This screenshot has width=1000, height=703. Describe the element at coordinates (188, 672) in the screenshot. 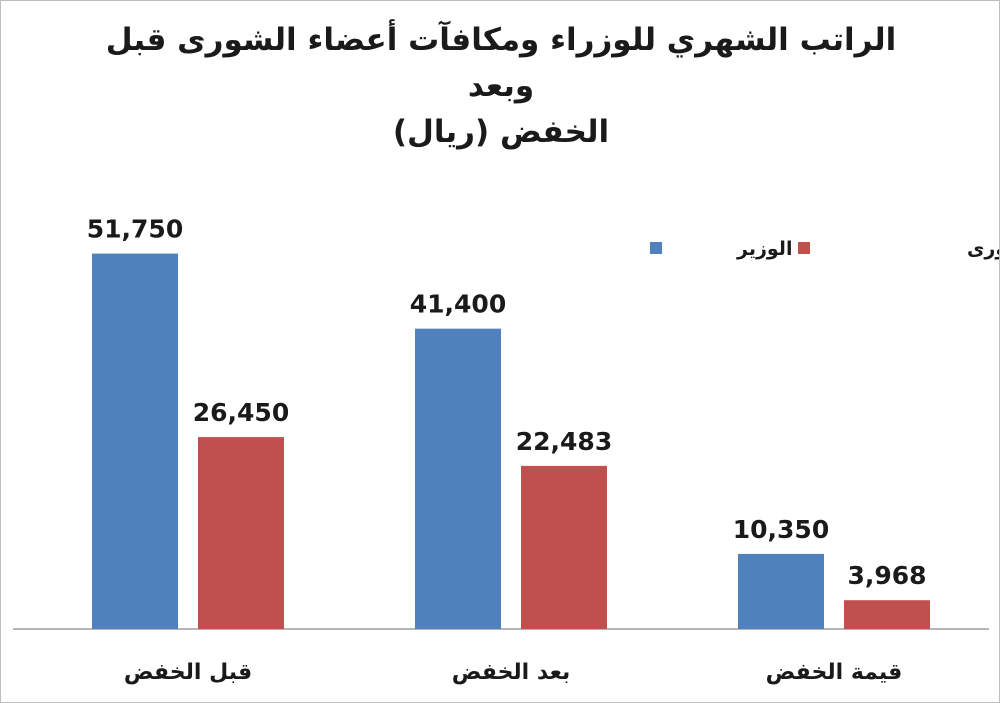

I see `category-label-0: قبل الخفض` at that location.